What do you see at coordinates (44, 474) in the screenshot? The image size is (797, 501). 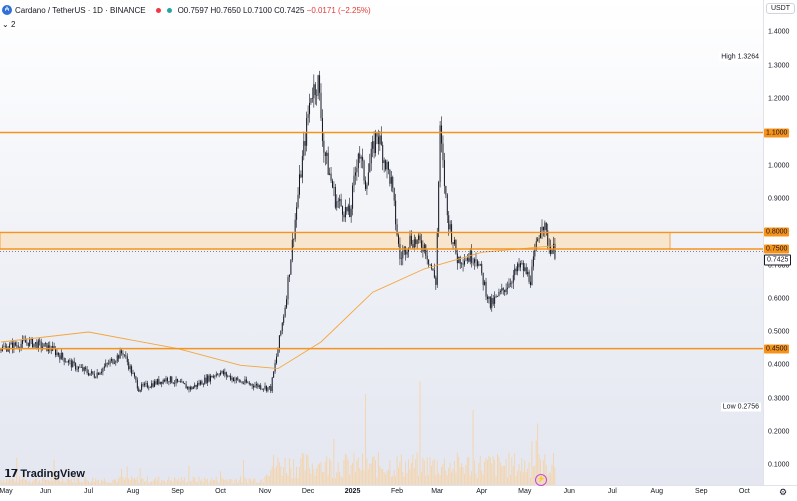 I see `tradingview-logo: 𝟭𝟳 TradingView` at bounding box center [44, 474].